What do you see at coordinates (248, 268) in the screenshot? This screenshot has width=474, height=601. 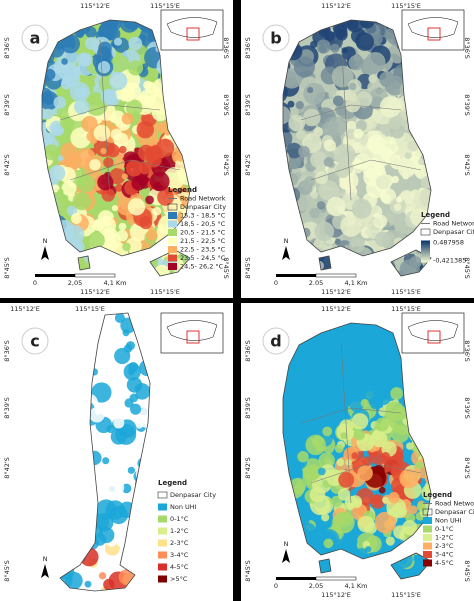 I see `lat-label: 8°45'S` at bounding box center [248, 268].